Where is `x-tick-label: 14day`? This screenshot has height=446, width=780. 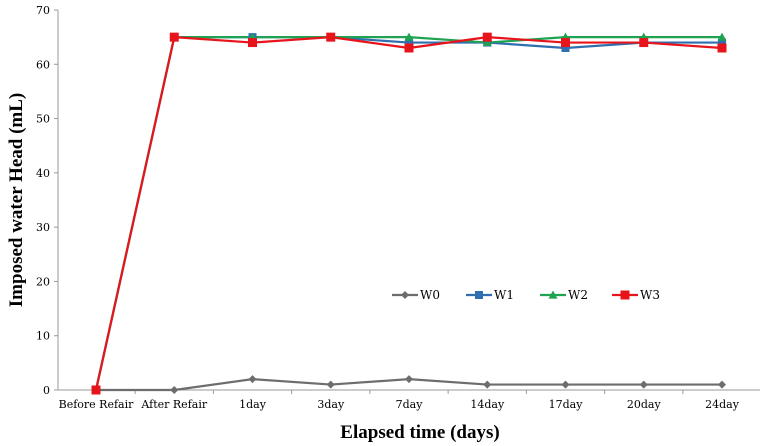 x-tick-label: 14day is located at coordinates (487, 404).